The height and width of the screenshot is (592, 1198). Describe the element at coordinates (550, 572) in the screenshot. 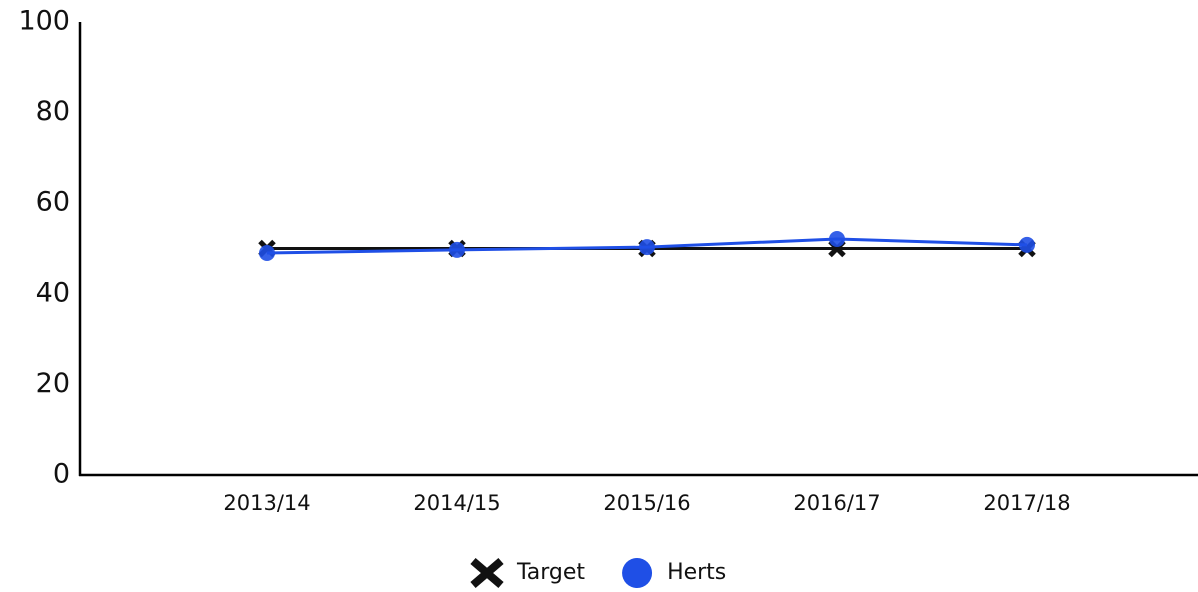

I see `legend-label: Target` at that location.